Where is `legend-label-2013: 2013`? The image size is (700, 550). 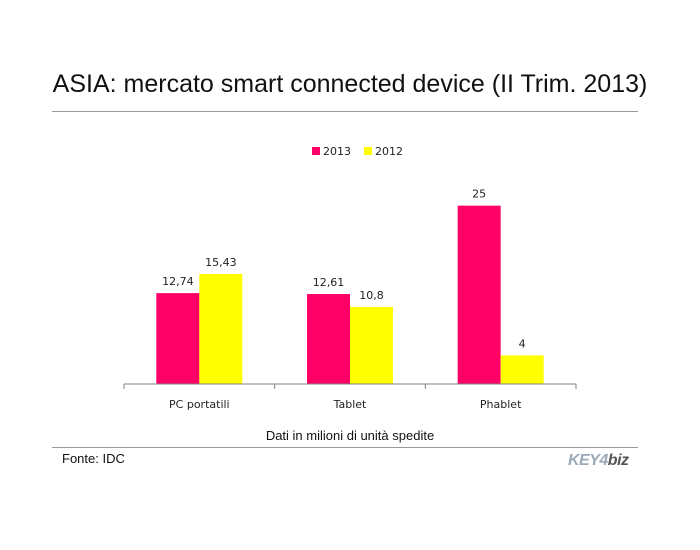 legend-label-2013: 2013 is located at coordinates (337, 151).